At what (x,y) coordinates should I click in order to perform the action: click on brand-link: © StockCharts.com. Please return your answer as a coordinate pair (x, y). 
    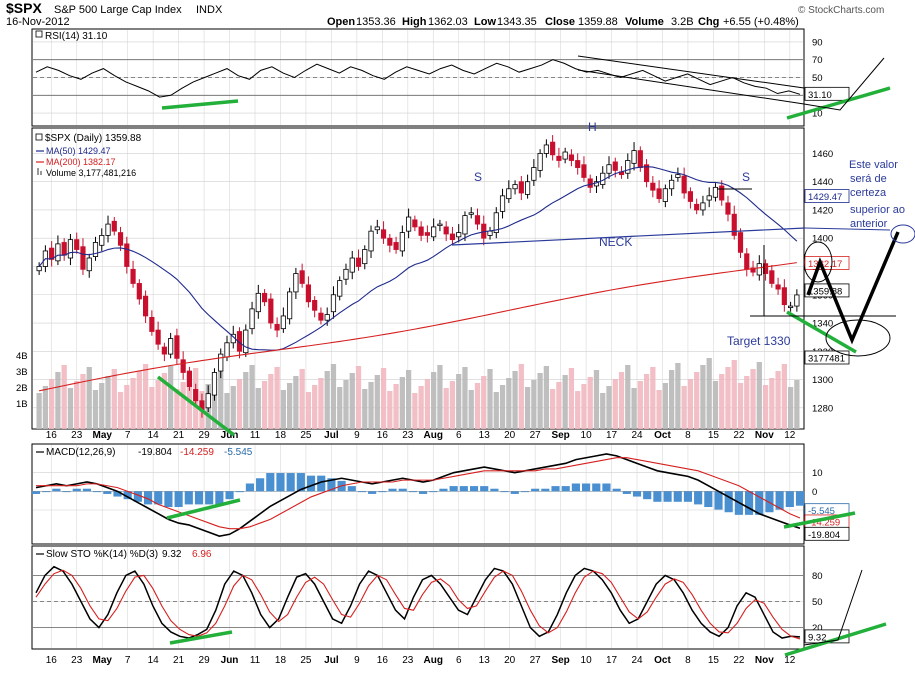
    Looking at the image, I should click on (841, 10).